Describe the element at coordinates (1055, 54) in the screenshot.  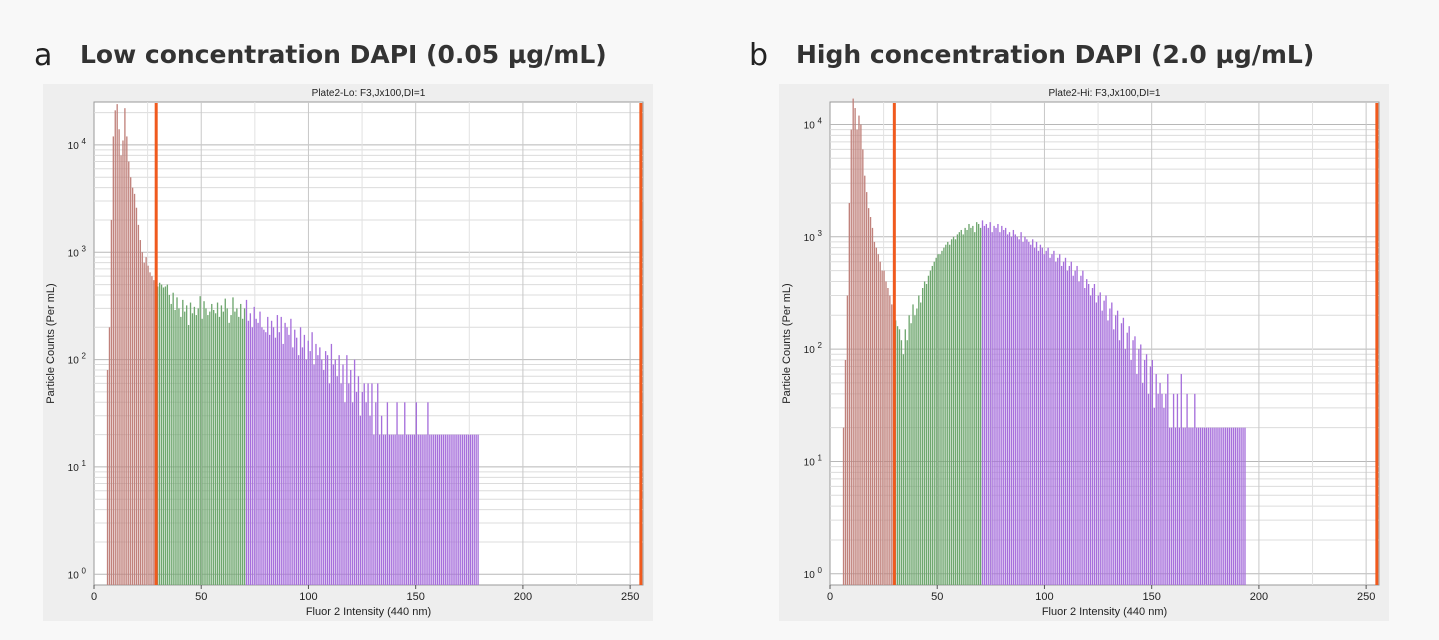
I see `panel-title-b: High concentration DAPI (2.0 µg/mL)` at that location.